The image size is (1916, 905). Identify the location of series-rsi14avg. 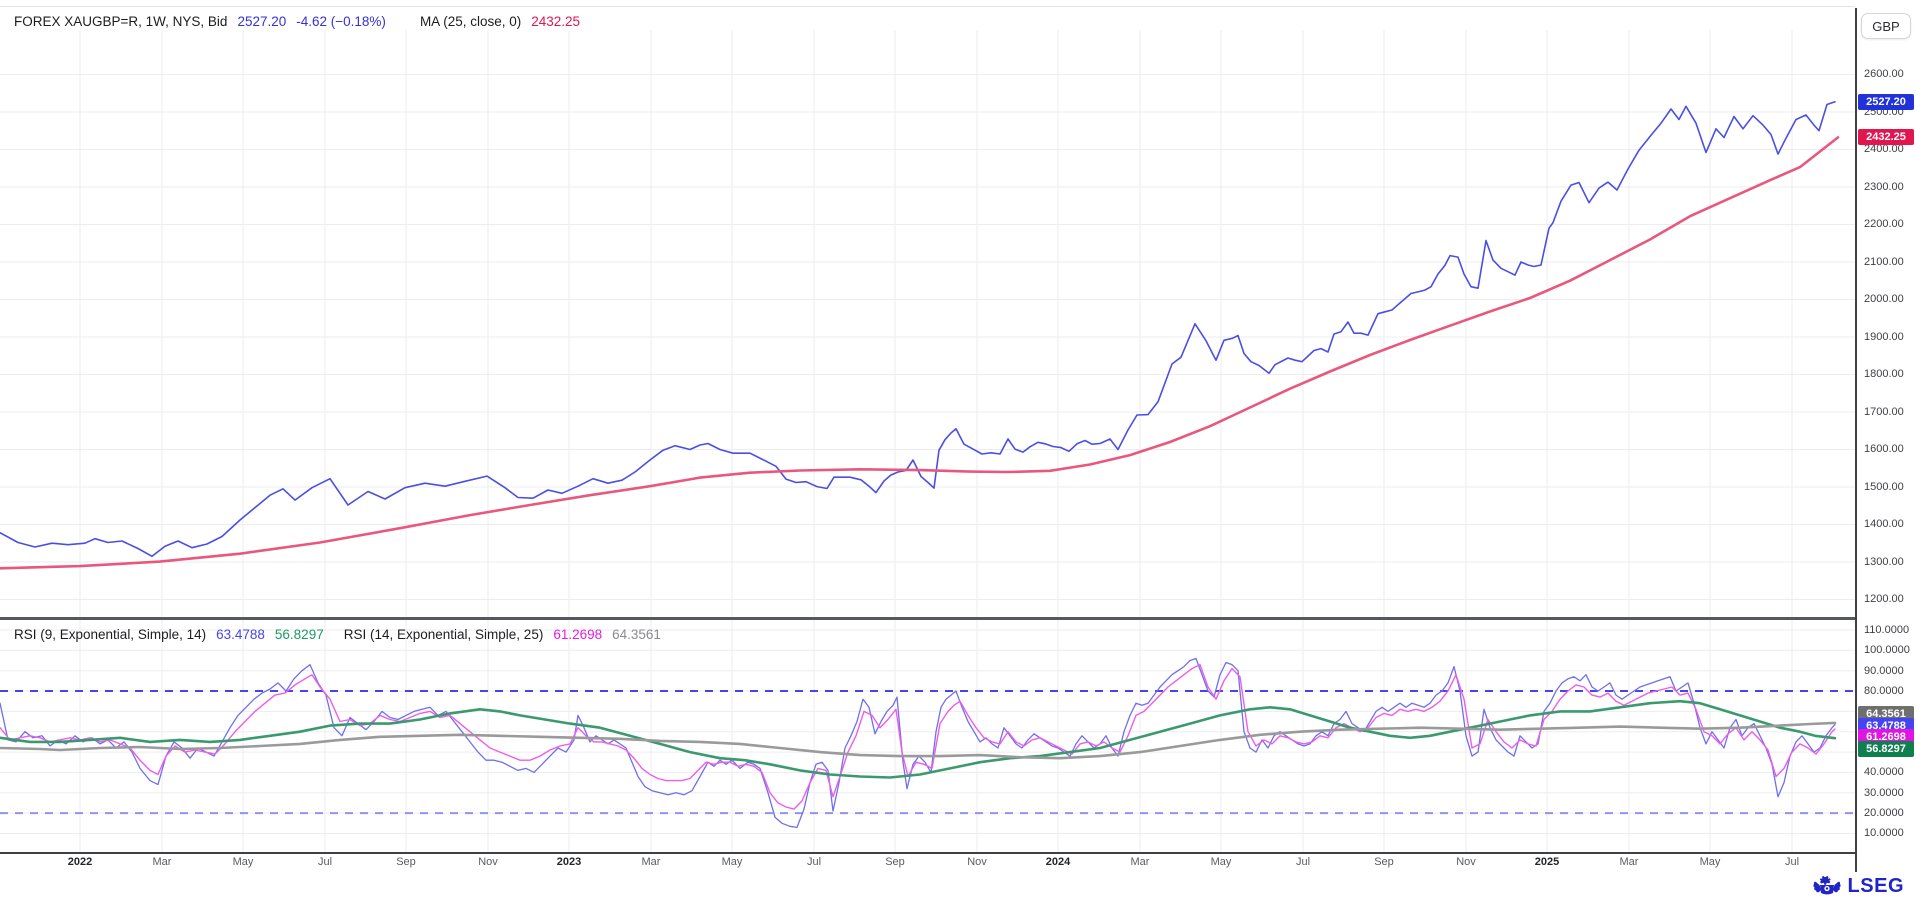
(918, 740).